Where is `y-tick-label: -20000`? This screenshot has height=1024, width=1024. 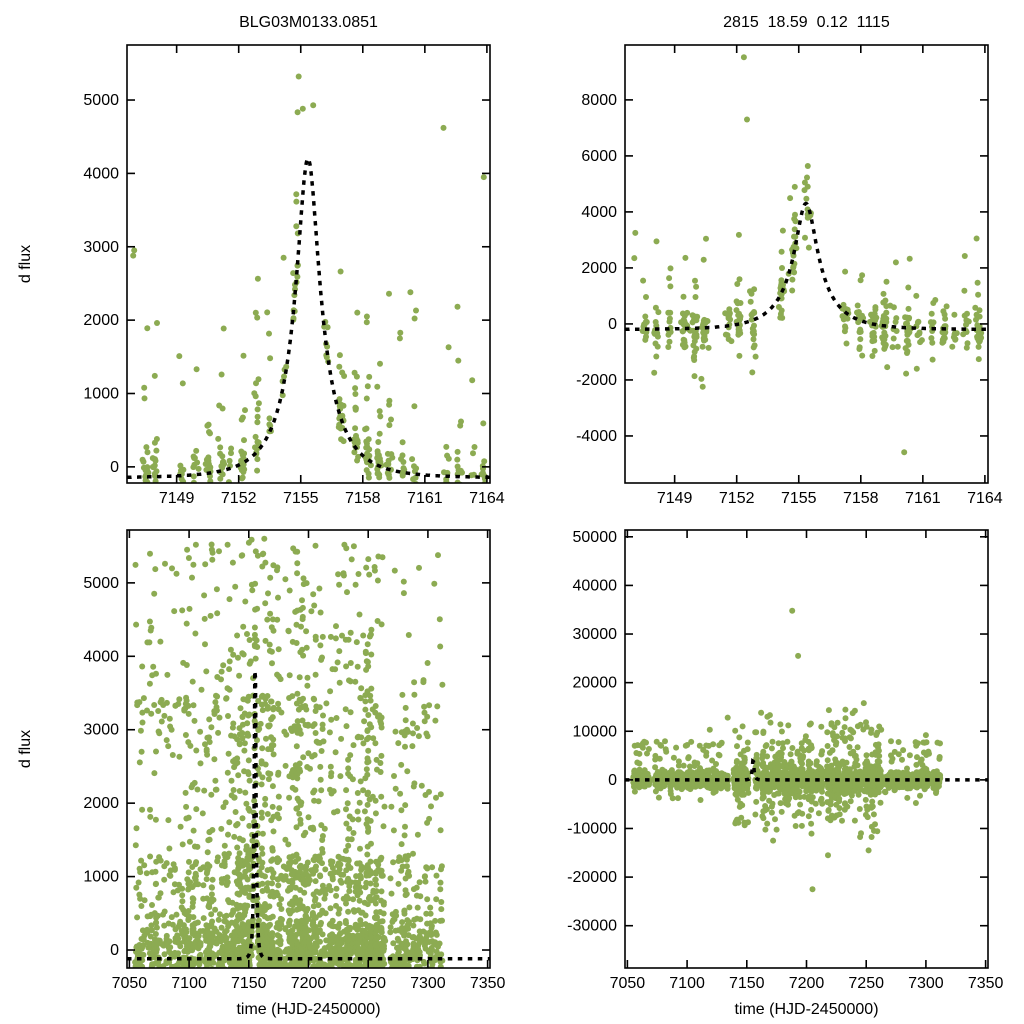 y-tick-label: -20000 is located at coordinates (592, 877).